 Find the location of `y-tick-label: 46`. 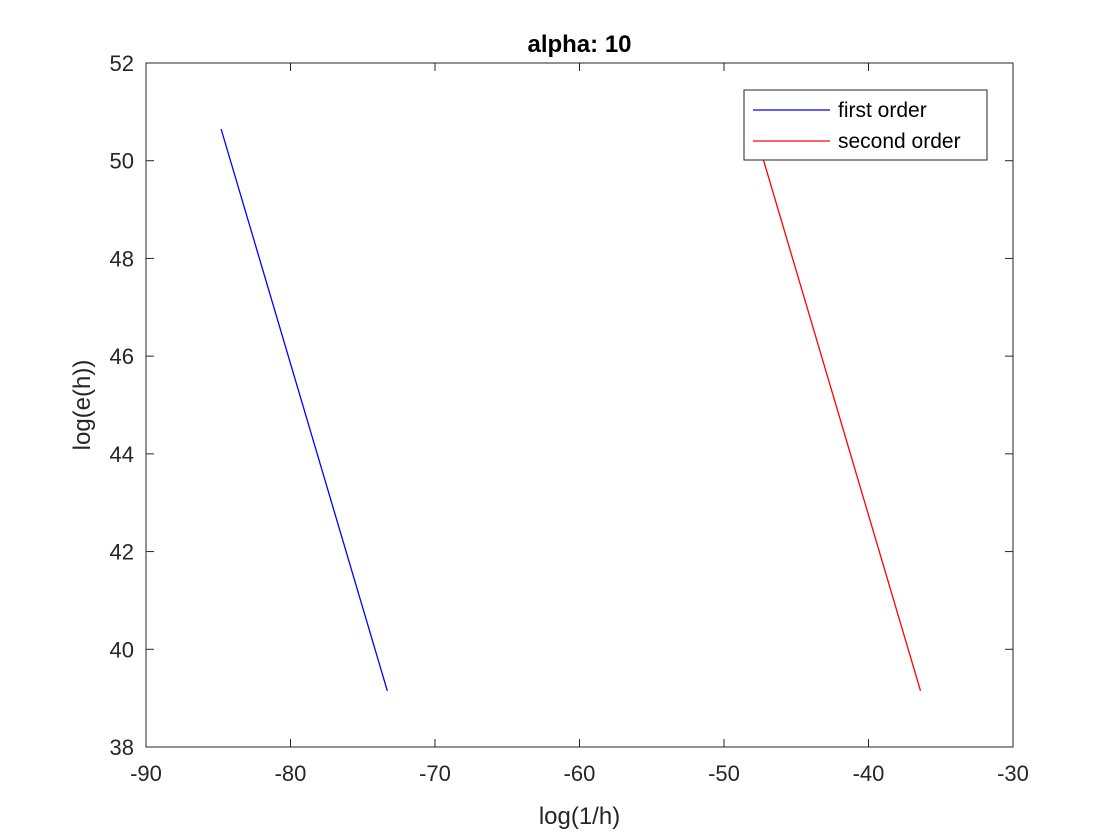

y-tick-label: 46 is located at coordinates (122, 356).